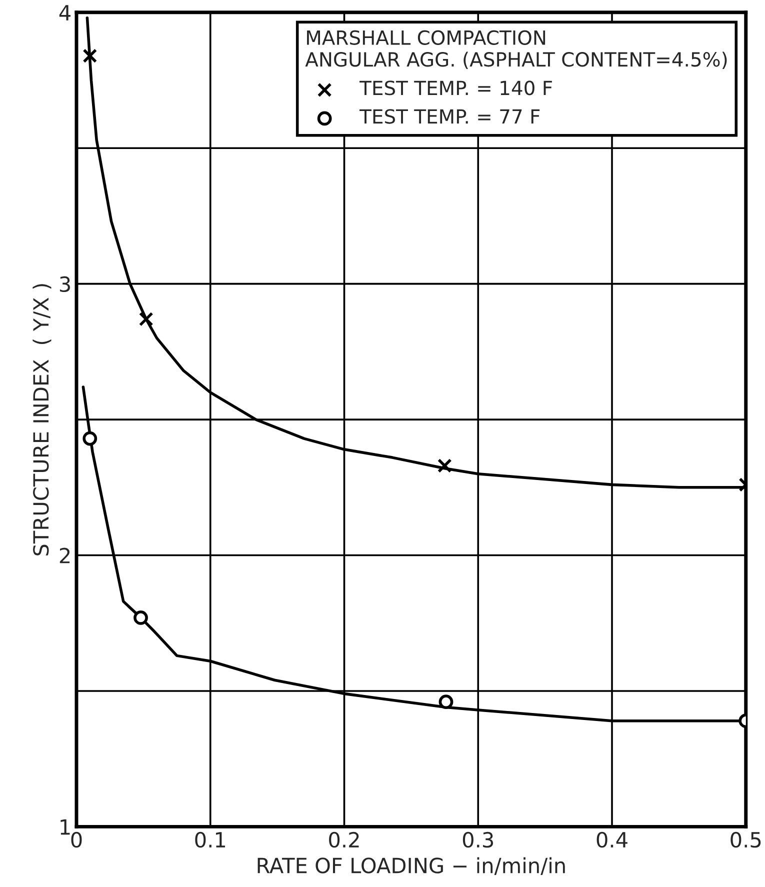 The width and height of the screenshot is (765, 887). What do you see at coordinates (612, 840) in the screenshot?
I see `x-tick-label: 0.4` at bounding box center [612, 840].